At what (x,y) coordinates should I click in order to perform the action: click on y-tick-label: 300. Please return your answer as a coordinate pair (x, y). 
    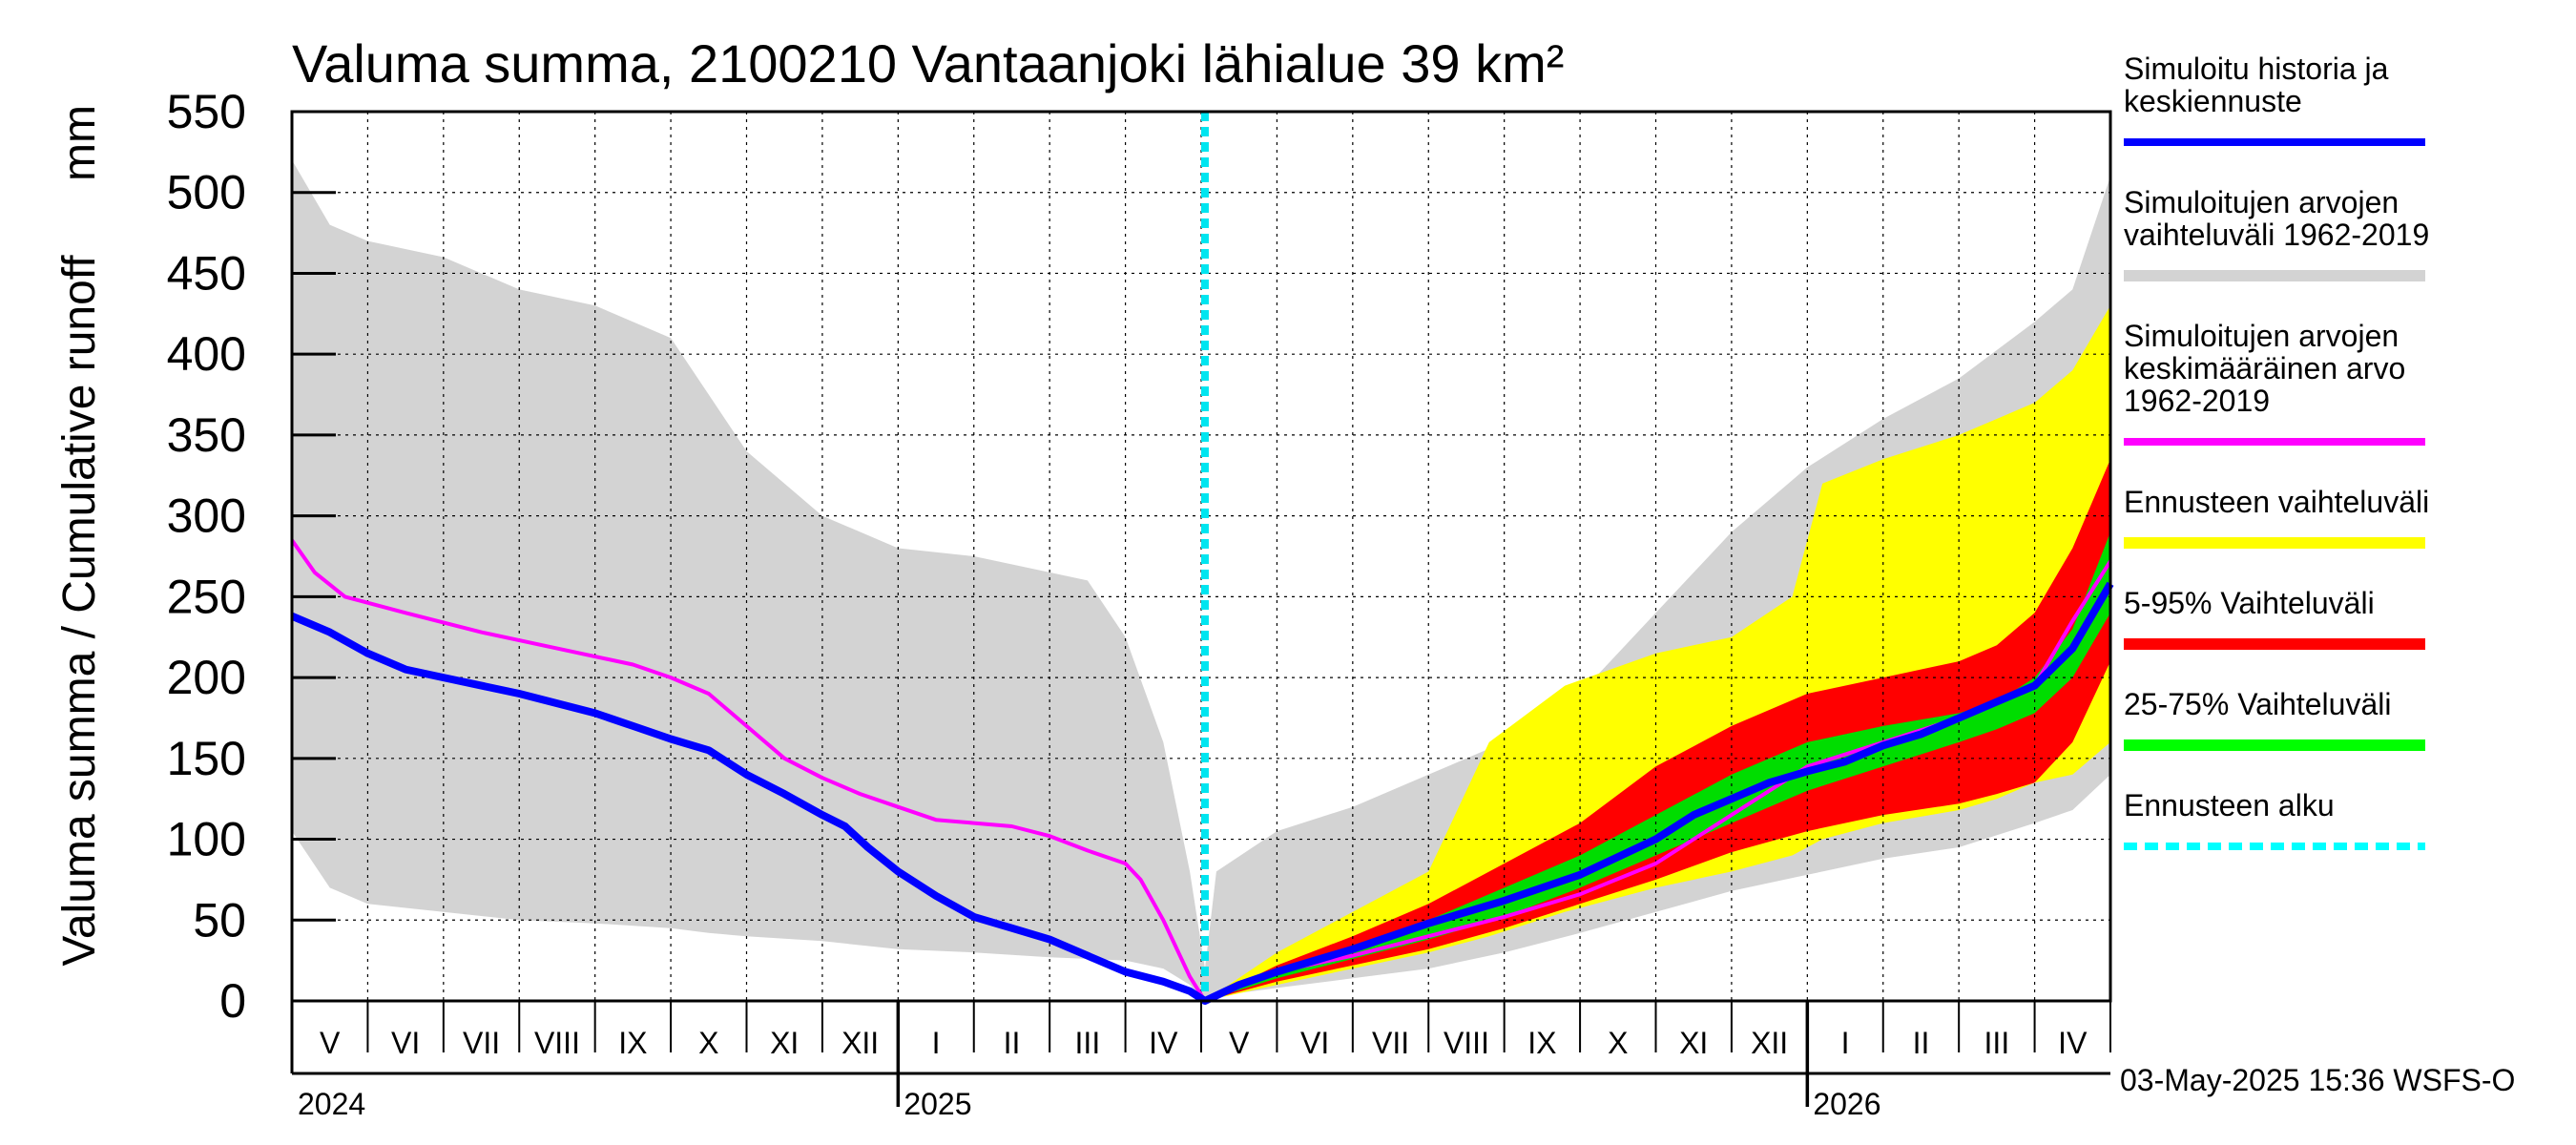
    Looking at the image, I should click on (206, 516).